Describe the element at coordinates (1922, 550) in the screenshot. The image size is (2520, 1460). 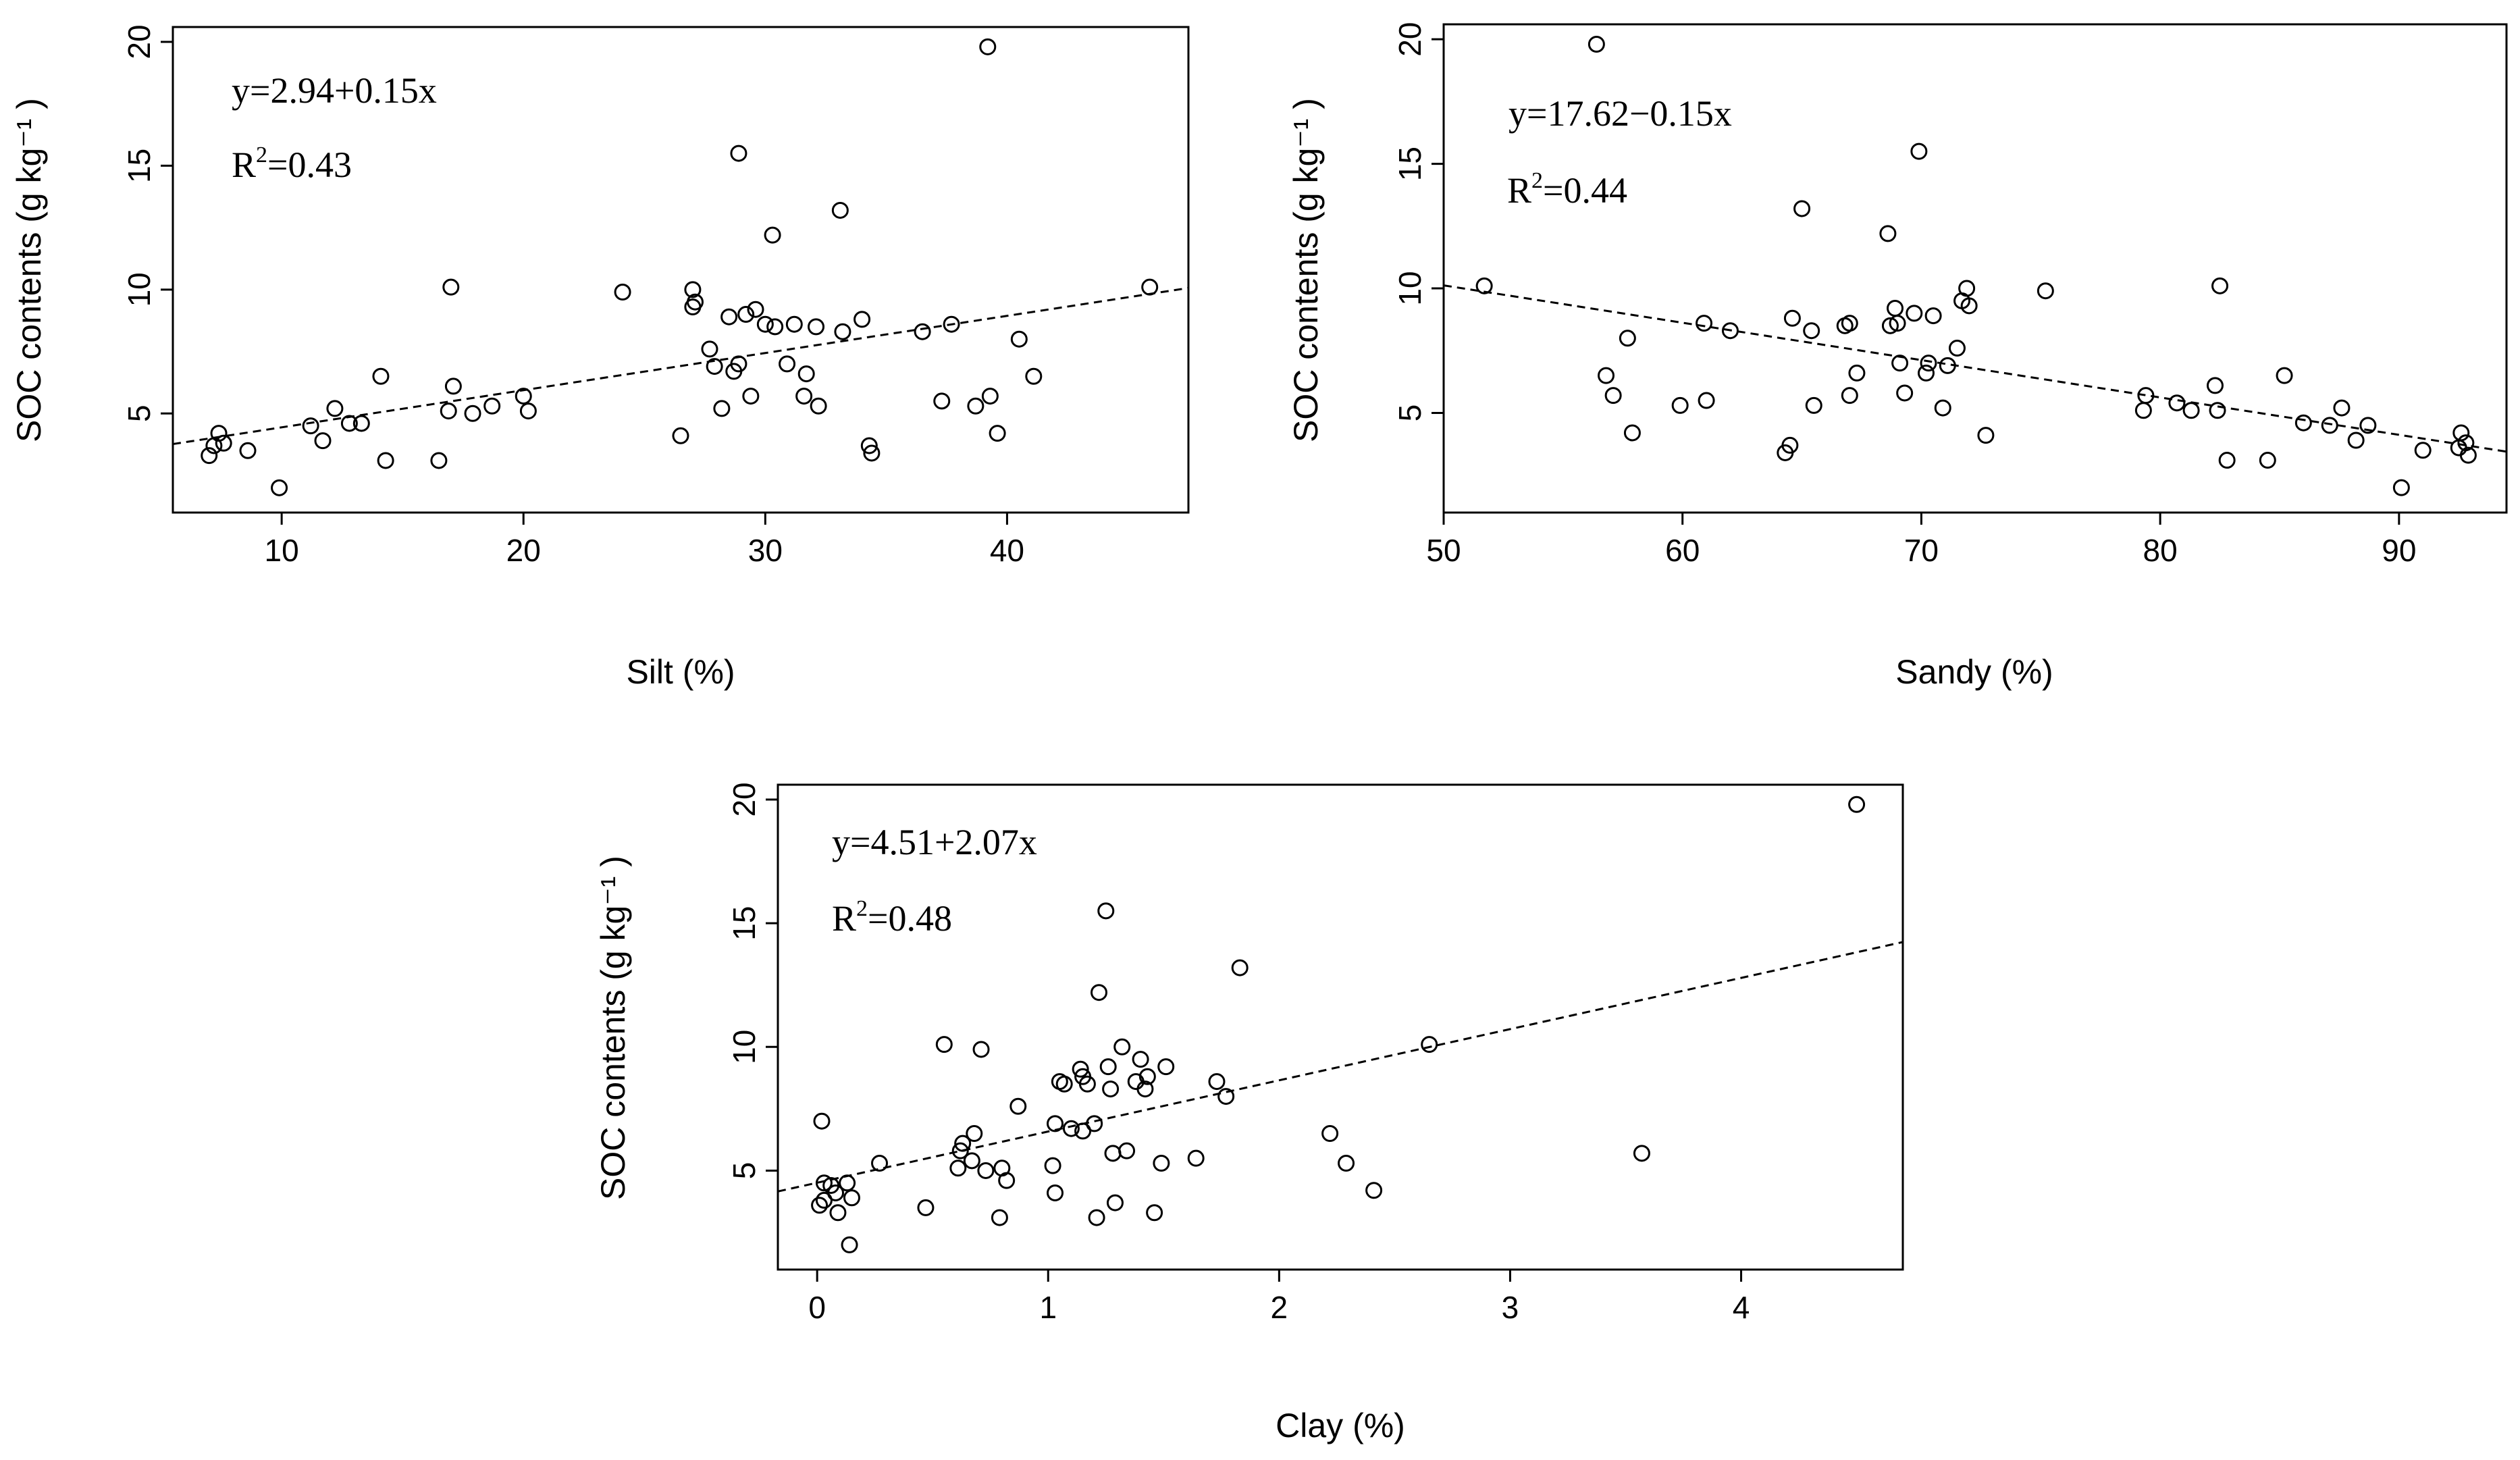
I see `sandy-x-tick-label: 70` at that location.